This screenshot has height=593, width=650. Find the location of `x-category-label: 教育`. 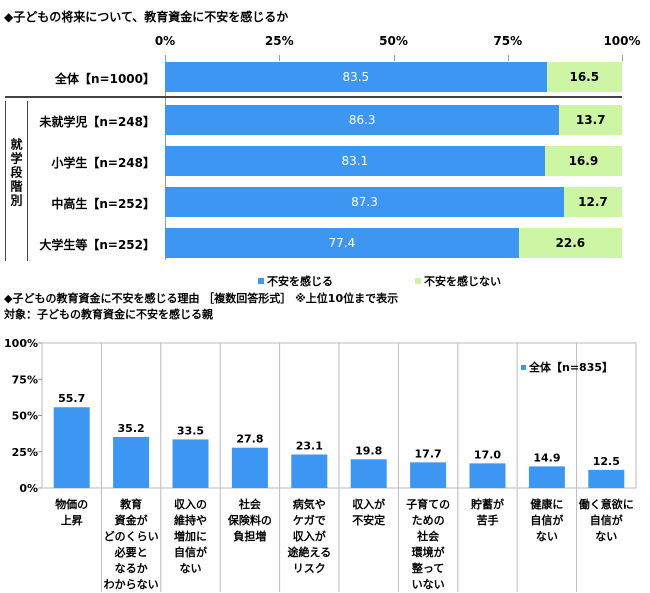

x-category-label: 教育 is located at coordinates (130, 504).